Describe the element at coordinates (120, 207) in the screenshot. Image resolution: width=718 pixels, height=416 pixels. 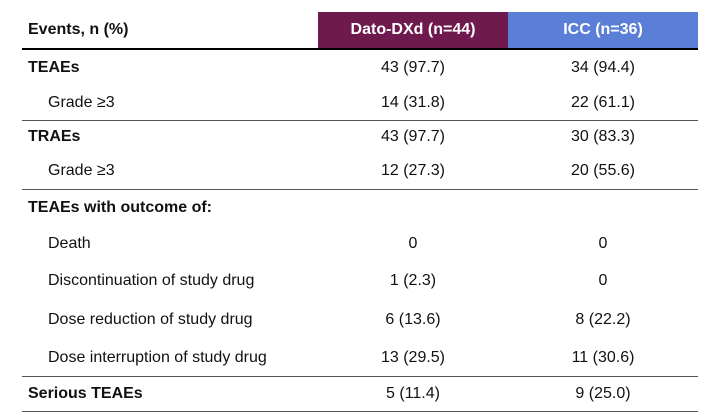
I see `table-cell: TEAEs with outcome of:` at that location.